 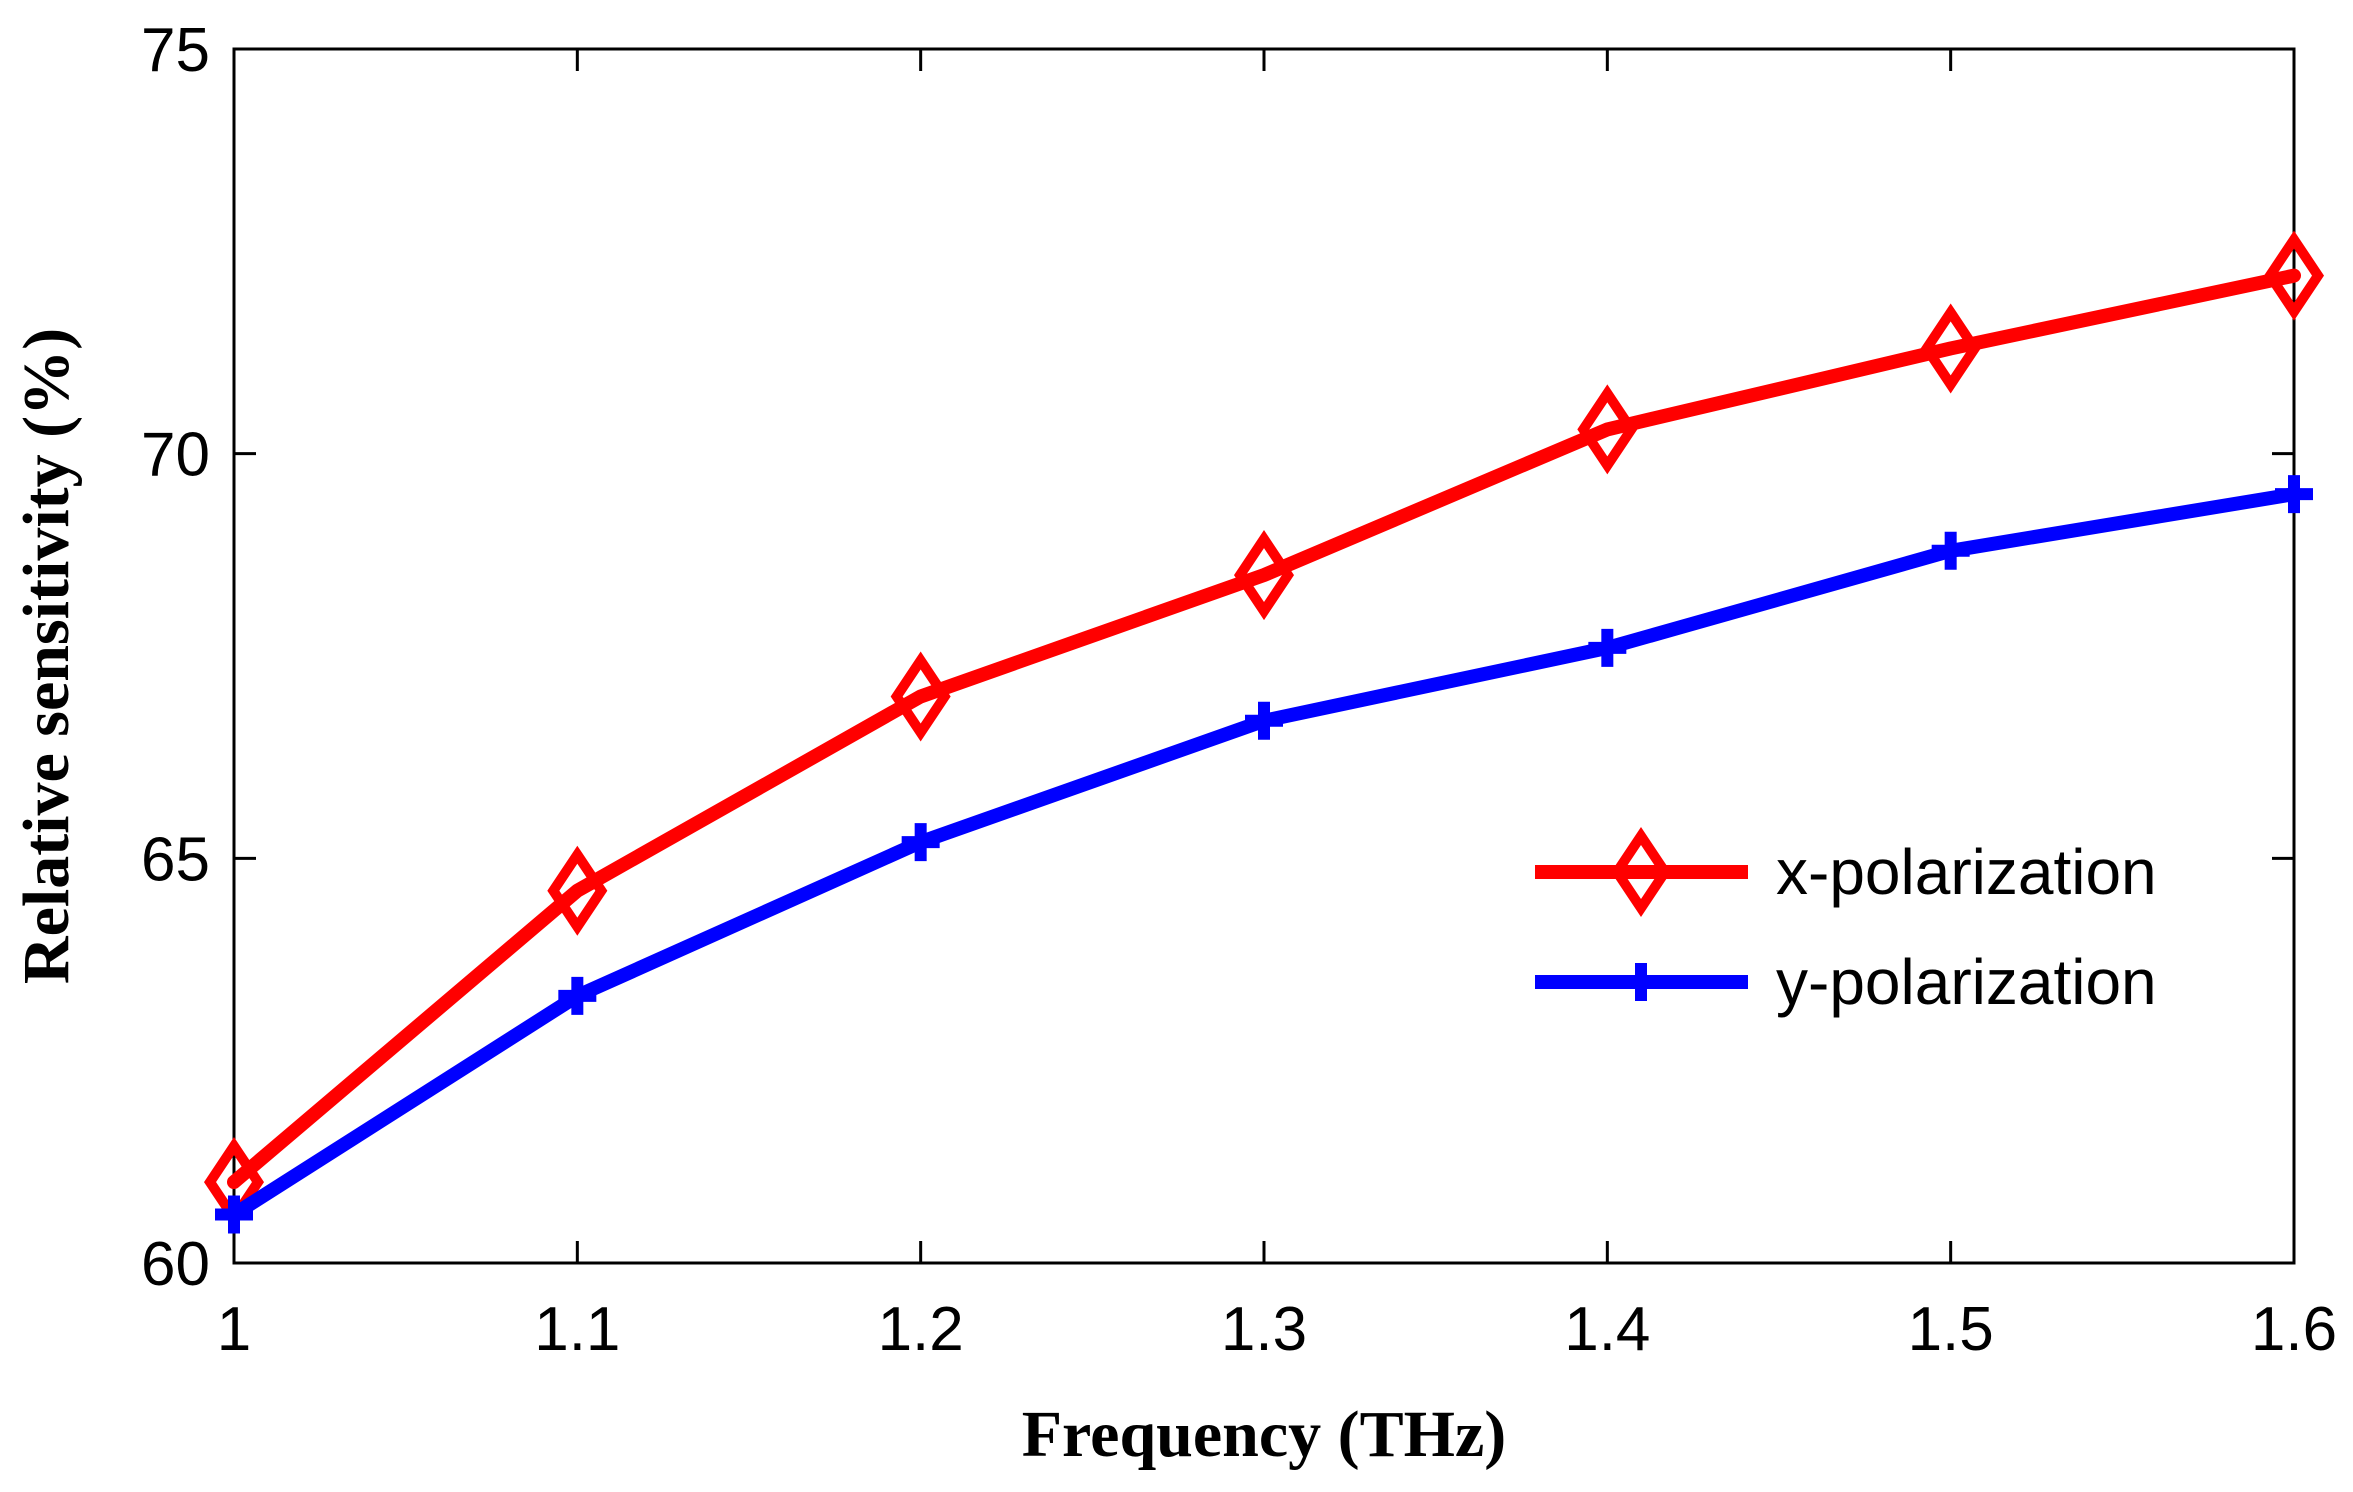 I want to click on y-axis-title: Relative sensitivity (%), so click(x=46, y=656).